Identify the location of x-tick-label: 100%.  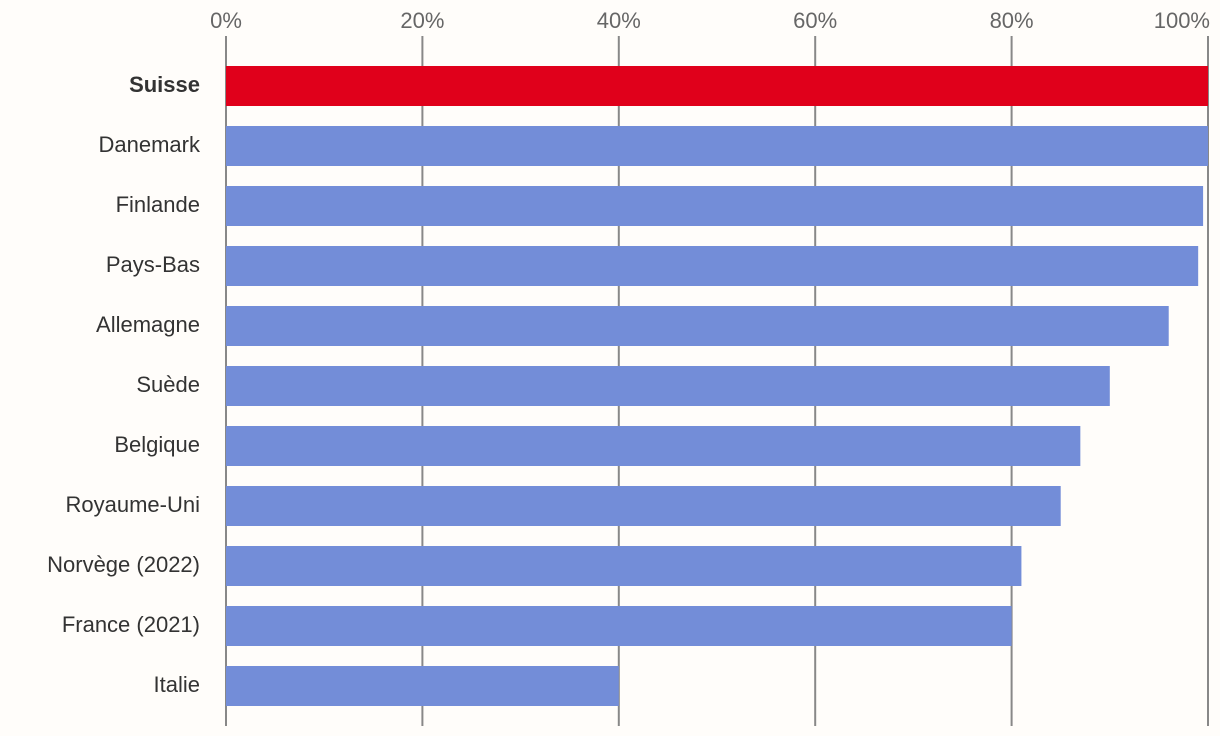
(1182, 20).